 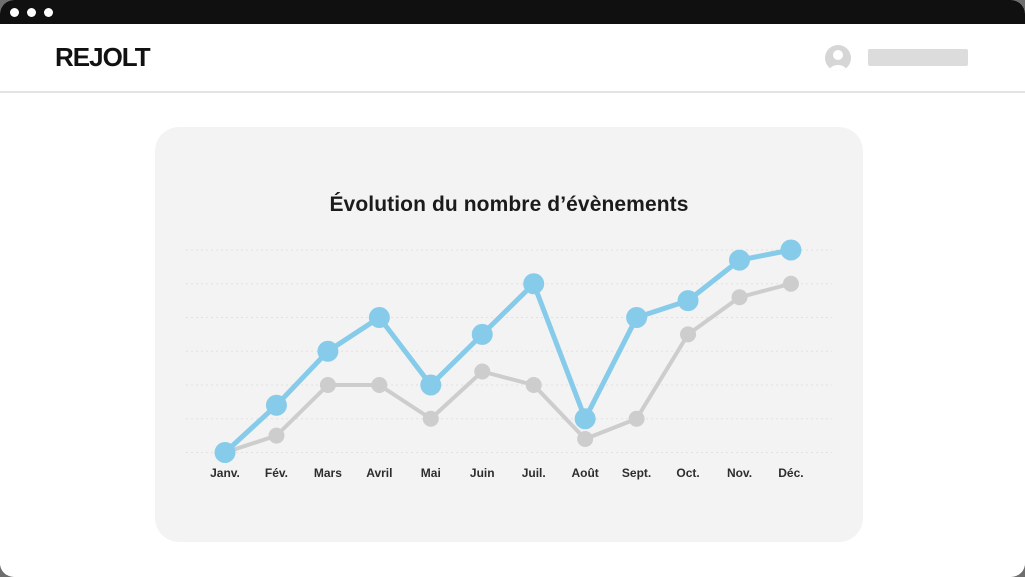 What do you see at coordinates (739, 473) in the screenshot?
I see `x-axis-label: Nov.` at bounding box center [739, 473].